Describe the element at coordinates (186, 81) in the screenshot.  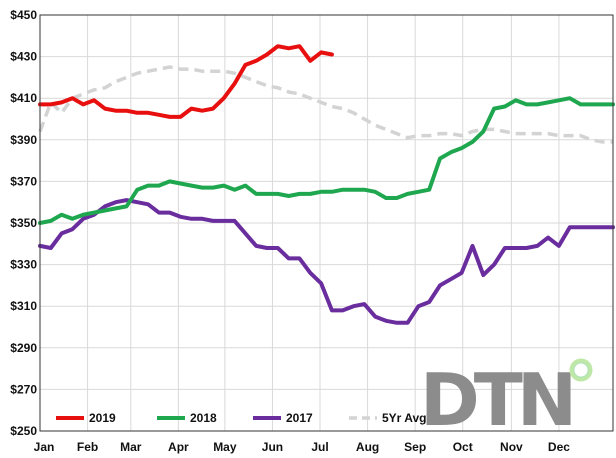
I see `series-line-2019` at that location.